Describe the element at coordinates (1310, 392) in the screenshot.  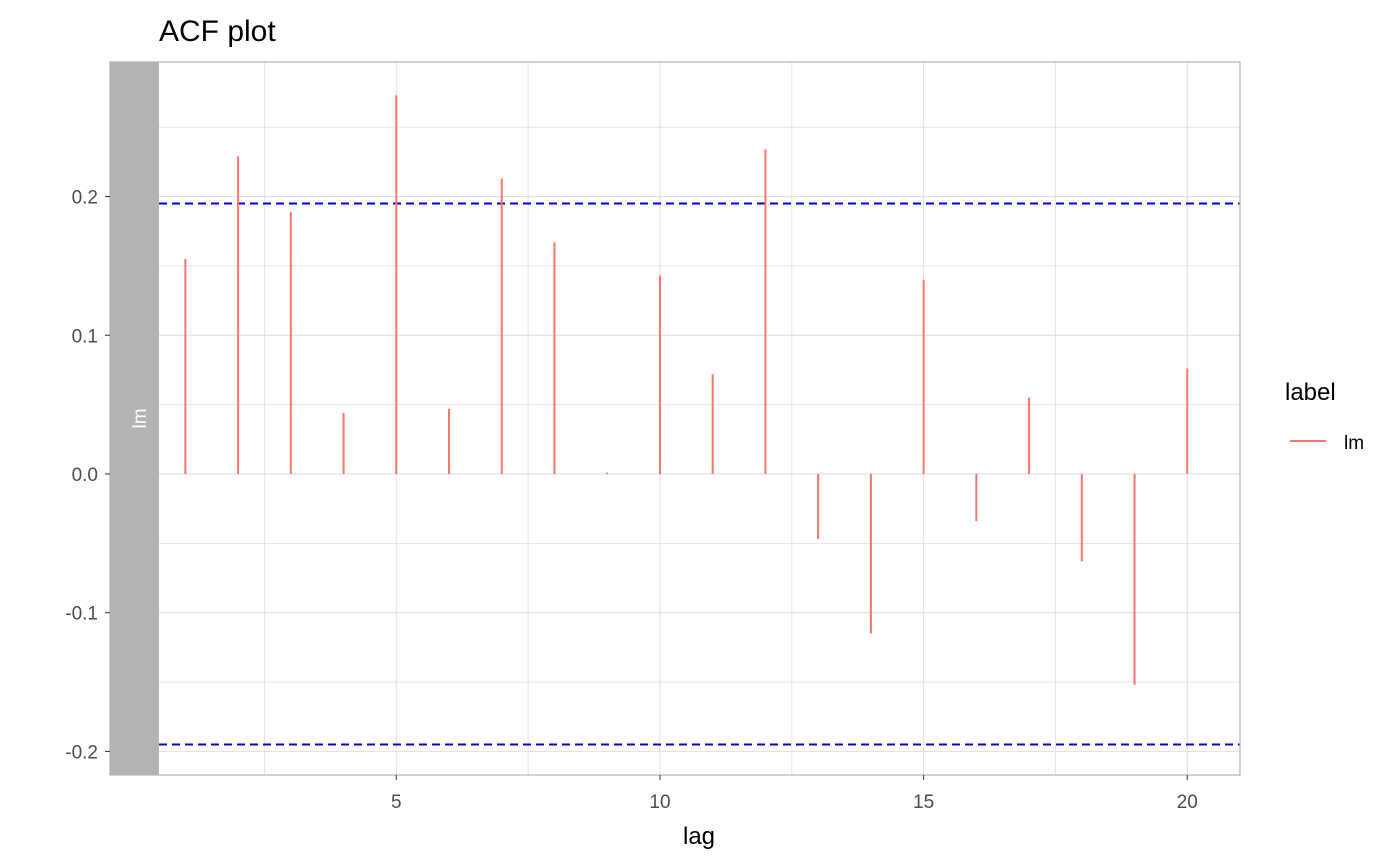
I see `legend-title: label` at that location.